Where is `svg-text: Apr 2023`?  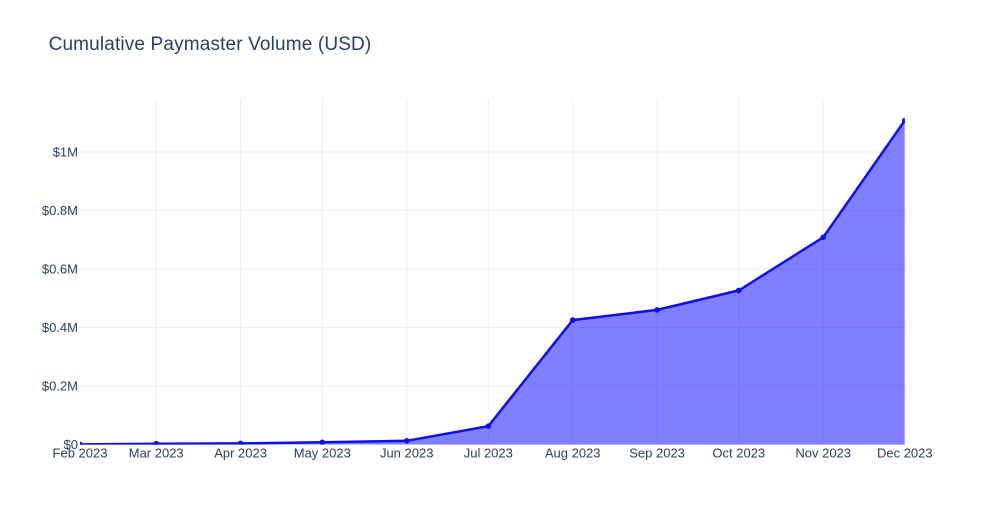 svg-text: Apr 2023 is located at coordinates (240, 453).